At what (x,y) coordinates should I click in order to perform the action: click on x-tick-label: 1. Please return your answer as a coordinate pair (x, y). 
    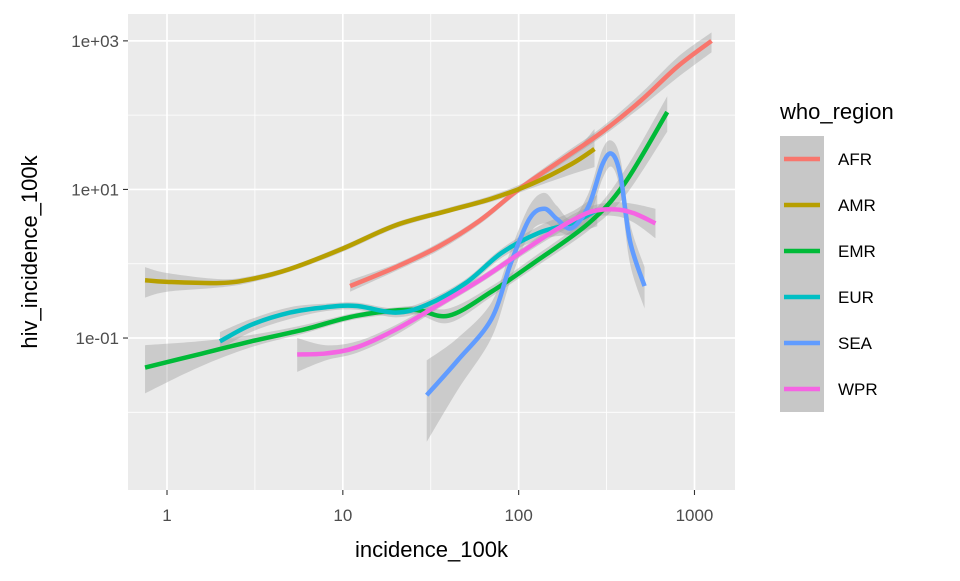
    Looking at the image, I should click on (166, 515).